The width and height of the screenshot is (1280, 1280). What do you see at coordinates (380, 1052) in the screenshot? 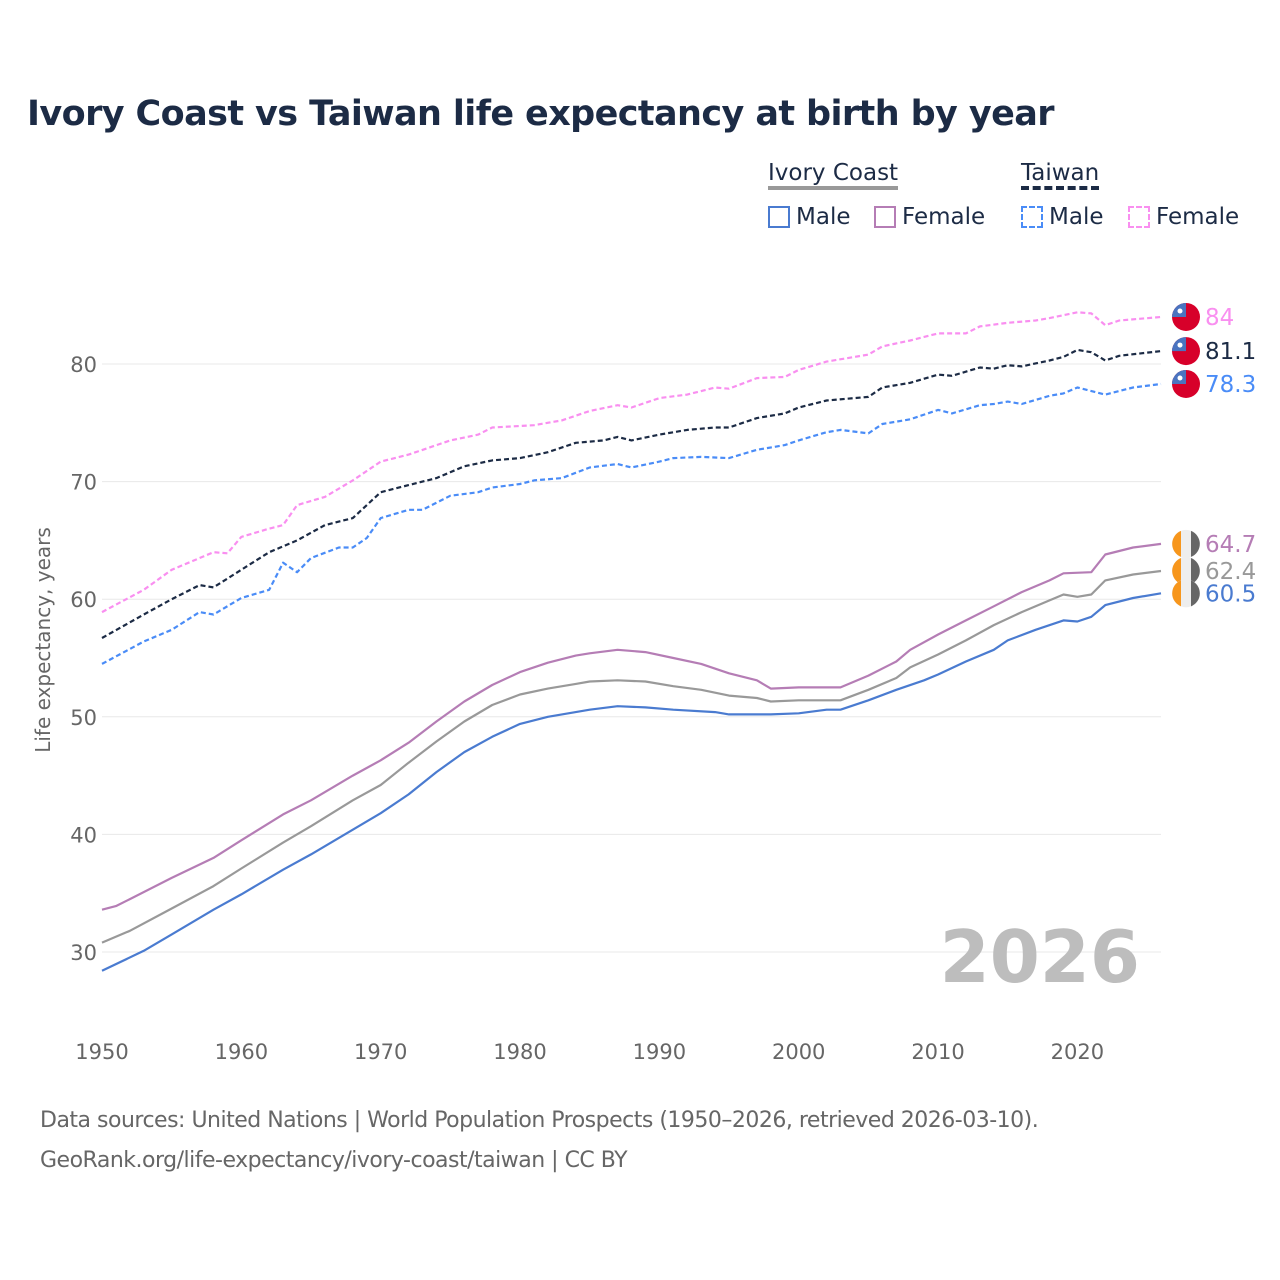
I see `x-tick-label: 1970` at bounding box center [380, 1052].